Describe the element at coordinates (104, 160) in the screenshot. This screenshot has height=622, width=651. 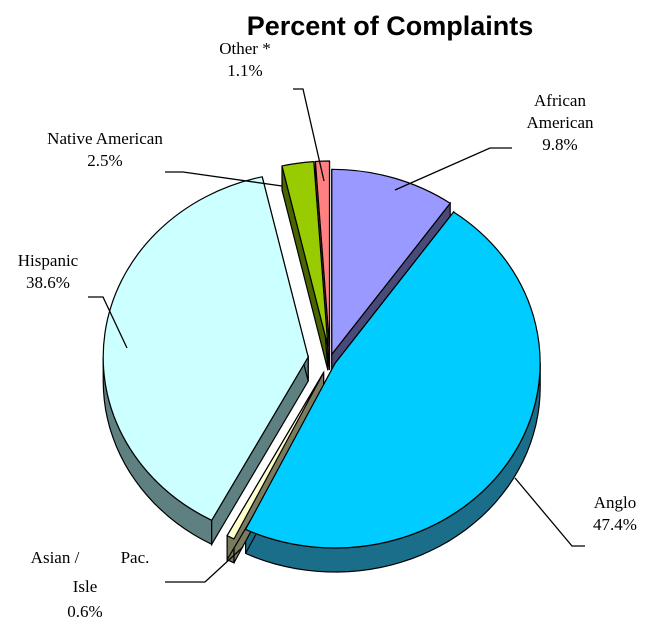
I see `value-label: 2.5%` at that location.